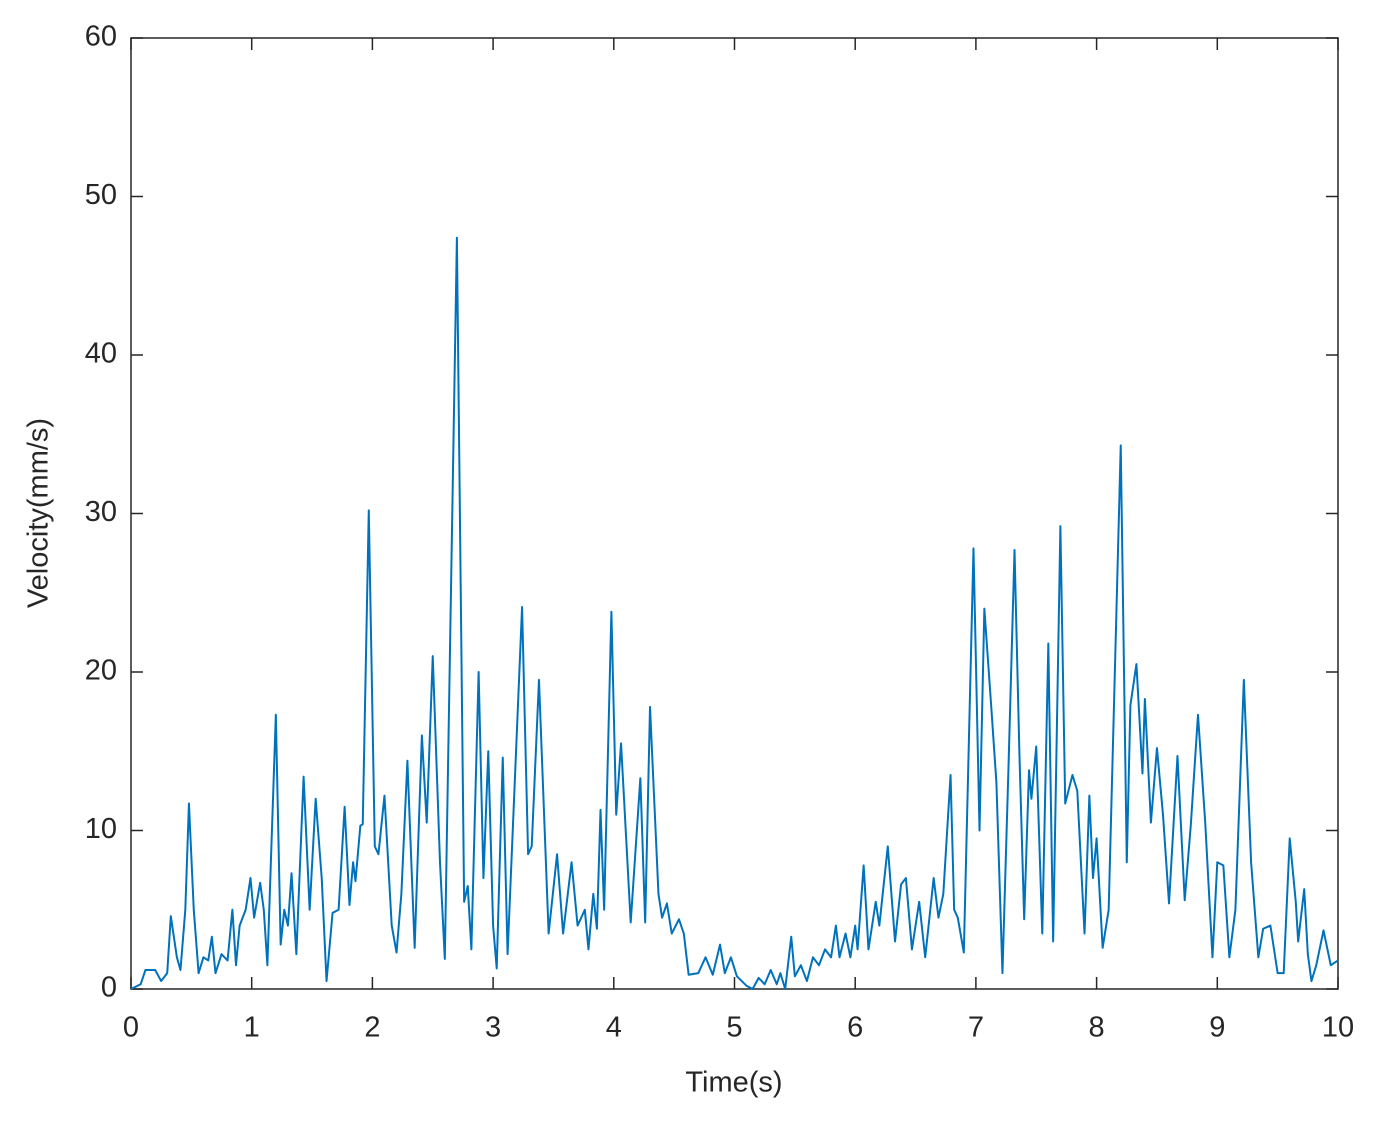  I want to click on y-tick-label: 60, so click(101, 37).